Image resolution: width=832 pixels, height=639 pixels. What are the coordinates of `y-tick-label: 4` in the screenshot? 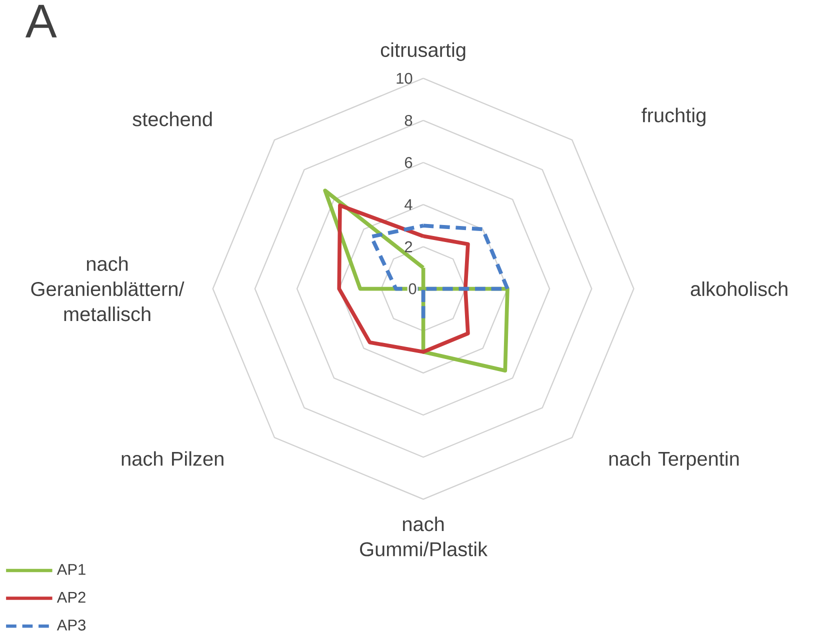 It's located at (408, 205).